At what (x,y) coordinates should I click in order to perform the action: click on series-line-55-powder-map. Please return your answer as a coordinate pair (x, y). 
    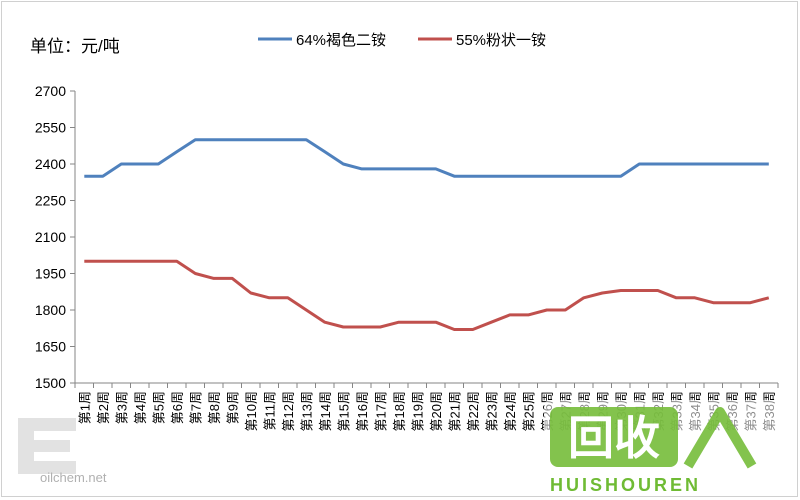
    Looking at the image, I should click on (427, 295).